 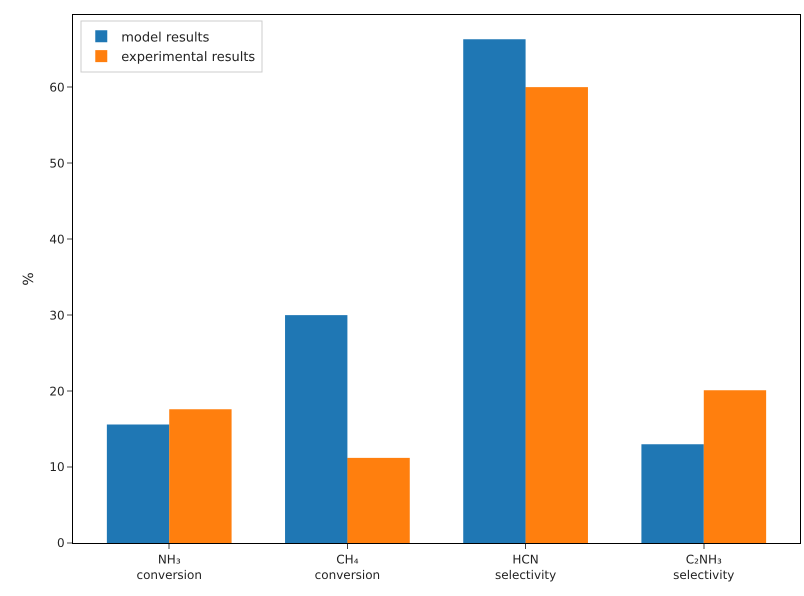 I want to click on x-tick-label: C₂NH₃ selectivity, so click(x=703, y=567).